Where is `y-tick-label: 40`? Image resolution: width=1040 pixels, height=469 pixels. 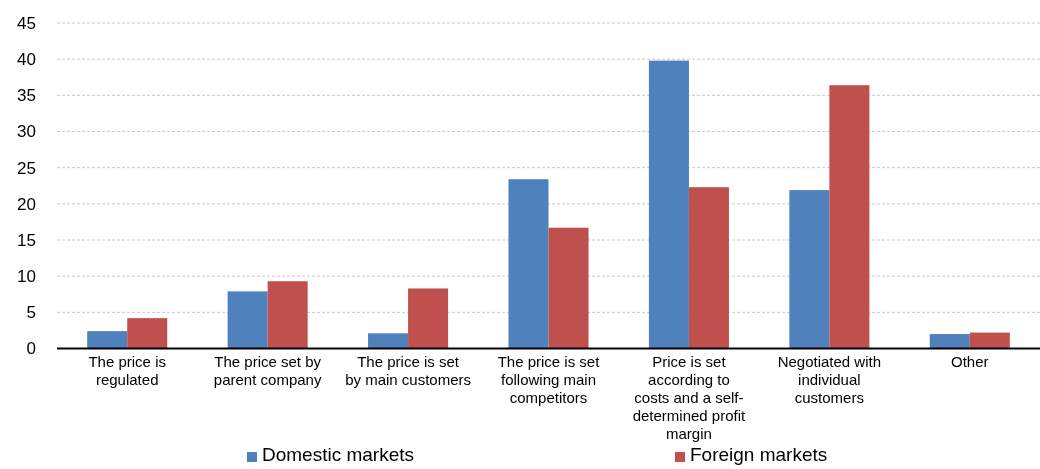
y-tick-label: 40 is located at coordinates (26, 60).